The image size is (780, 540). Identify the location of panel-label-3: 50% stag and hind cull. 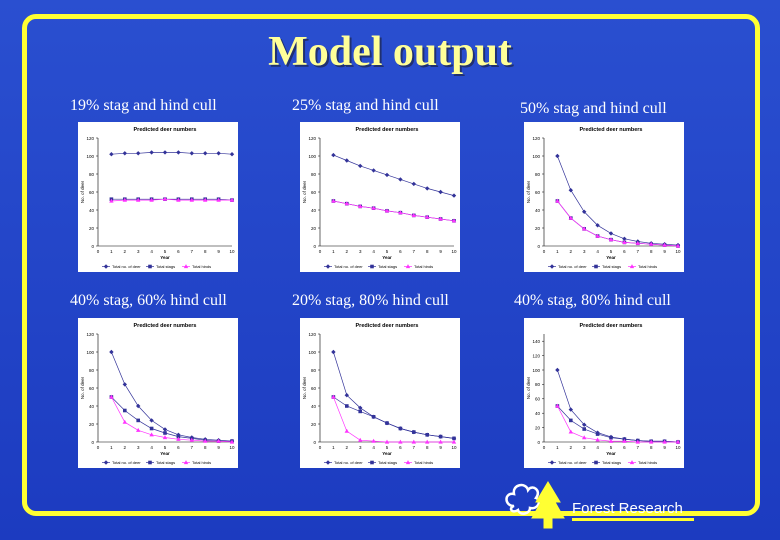
(593, 108).